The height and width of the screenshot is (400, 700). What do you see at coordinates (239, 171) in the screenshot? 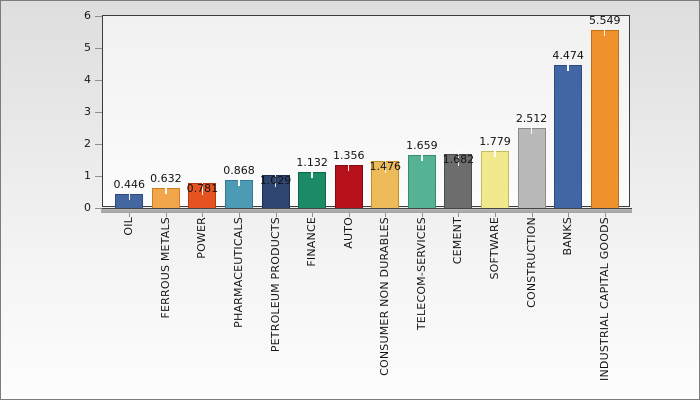
I see `bar-value-label: 0.868` at bounding box center [239, 171].